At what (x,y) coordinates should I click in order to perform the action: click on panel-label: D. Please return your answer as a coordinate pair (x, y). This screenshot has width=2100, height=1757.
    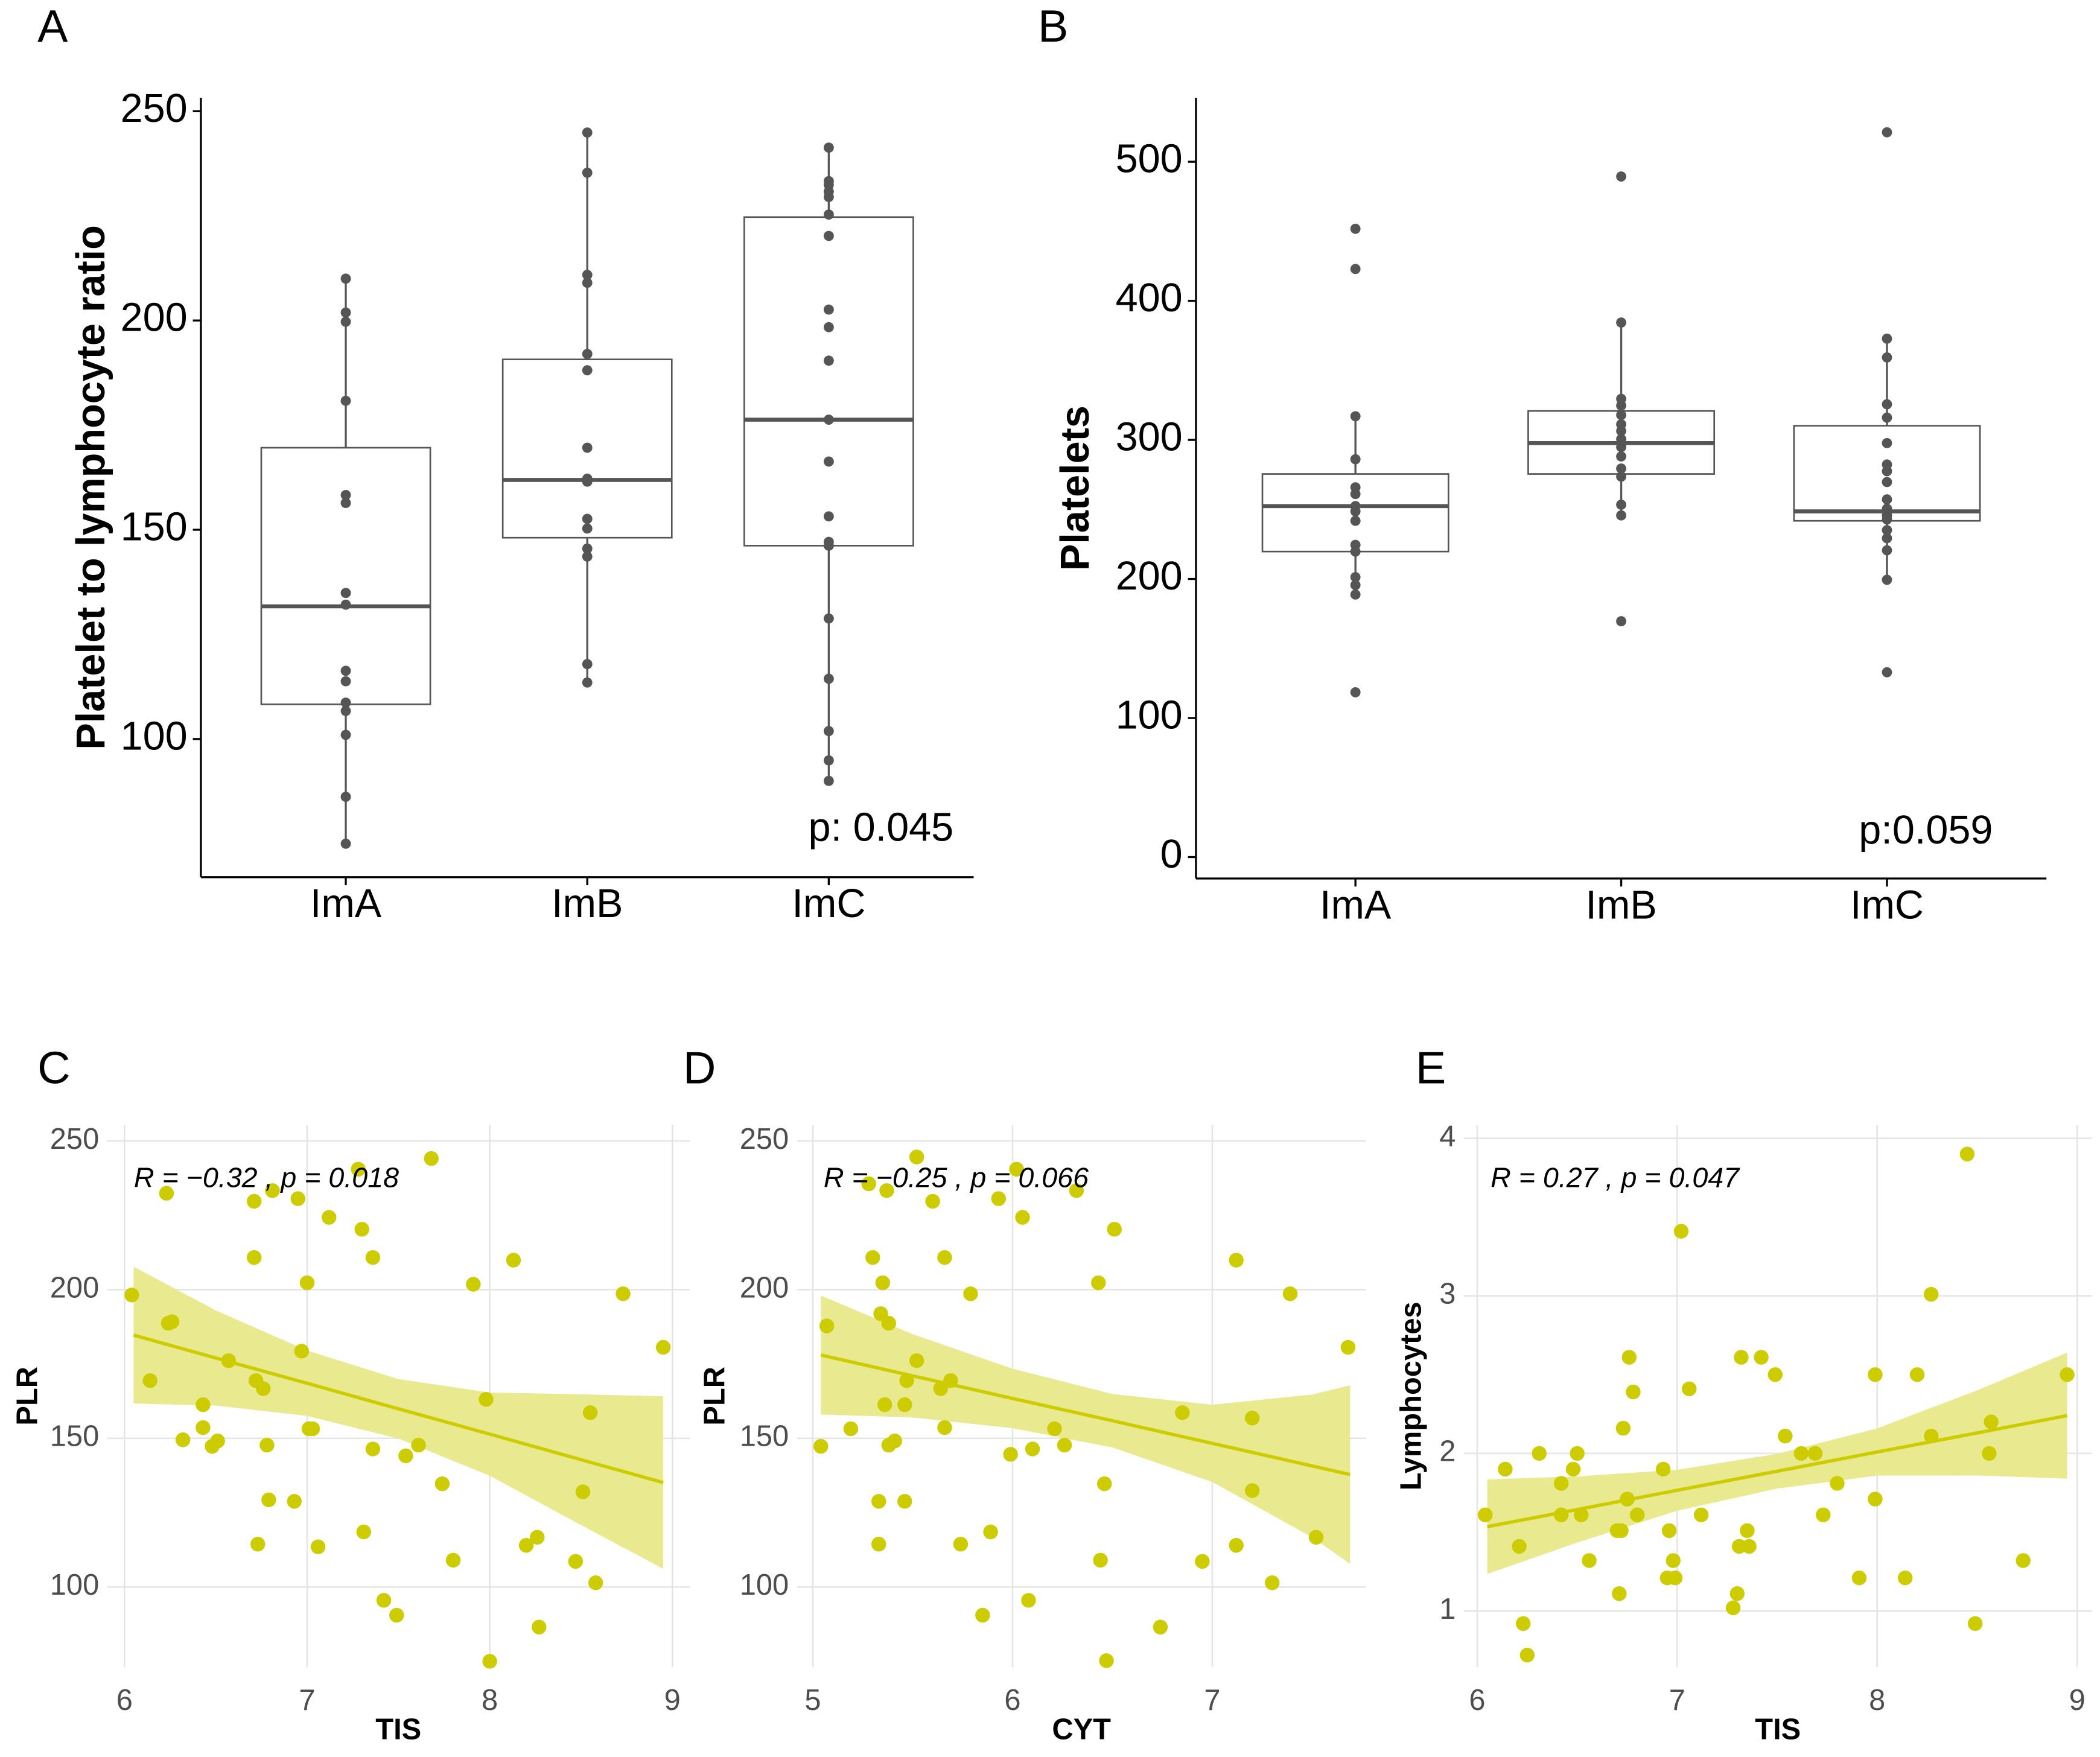
    Looking at the image, I should click on (699, 1068).